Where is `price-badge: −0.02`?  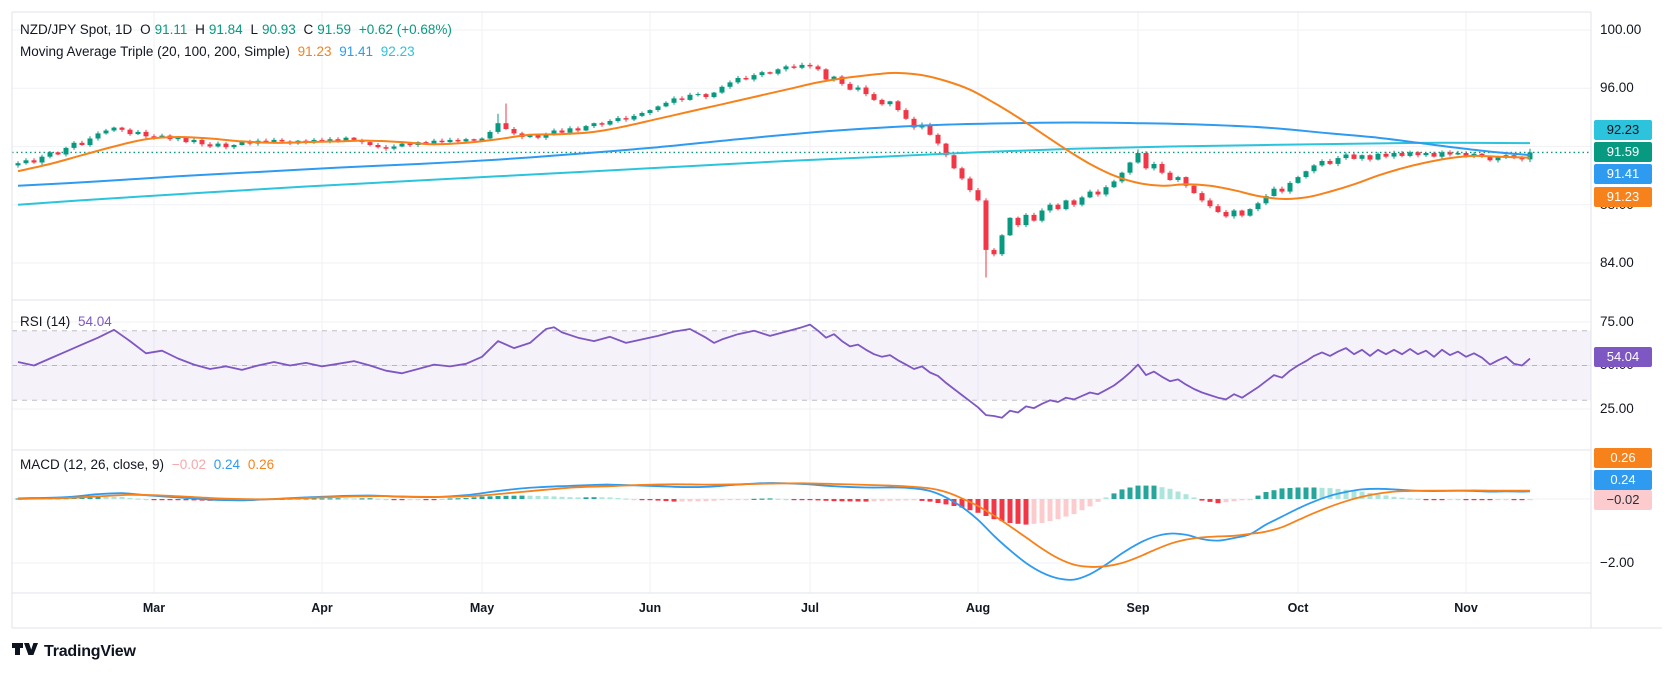 price-badge: −0.02 is located at coordinates (1623, 500).